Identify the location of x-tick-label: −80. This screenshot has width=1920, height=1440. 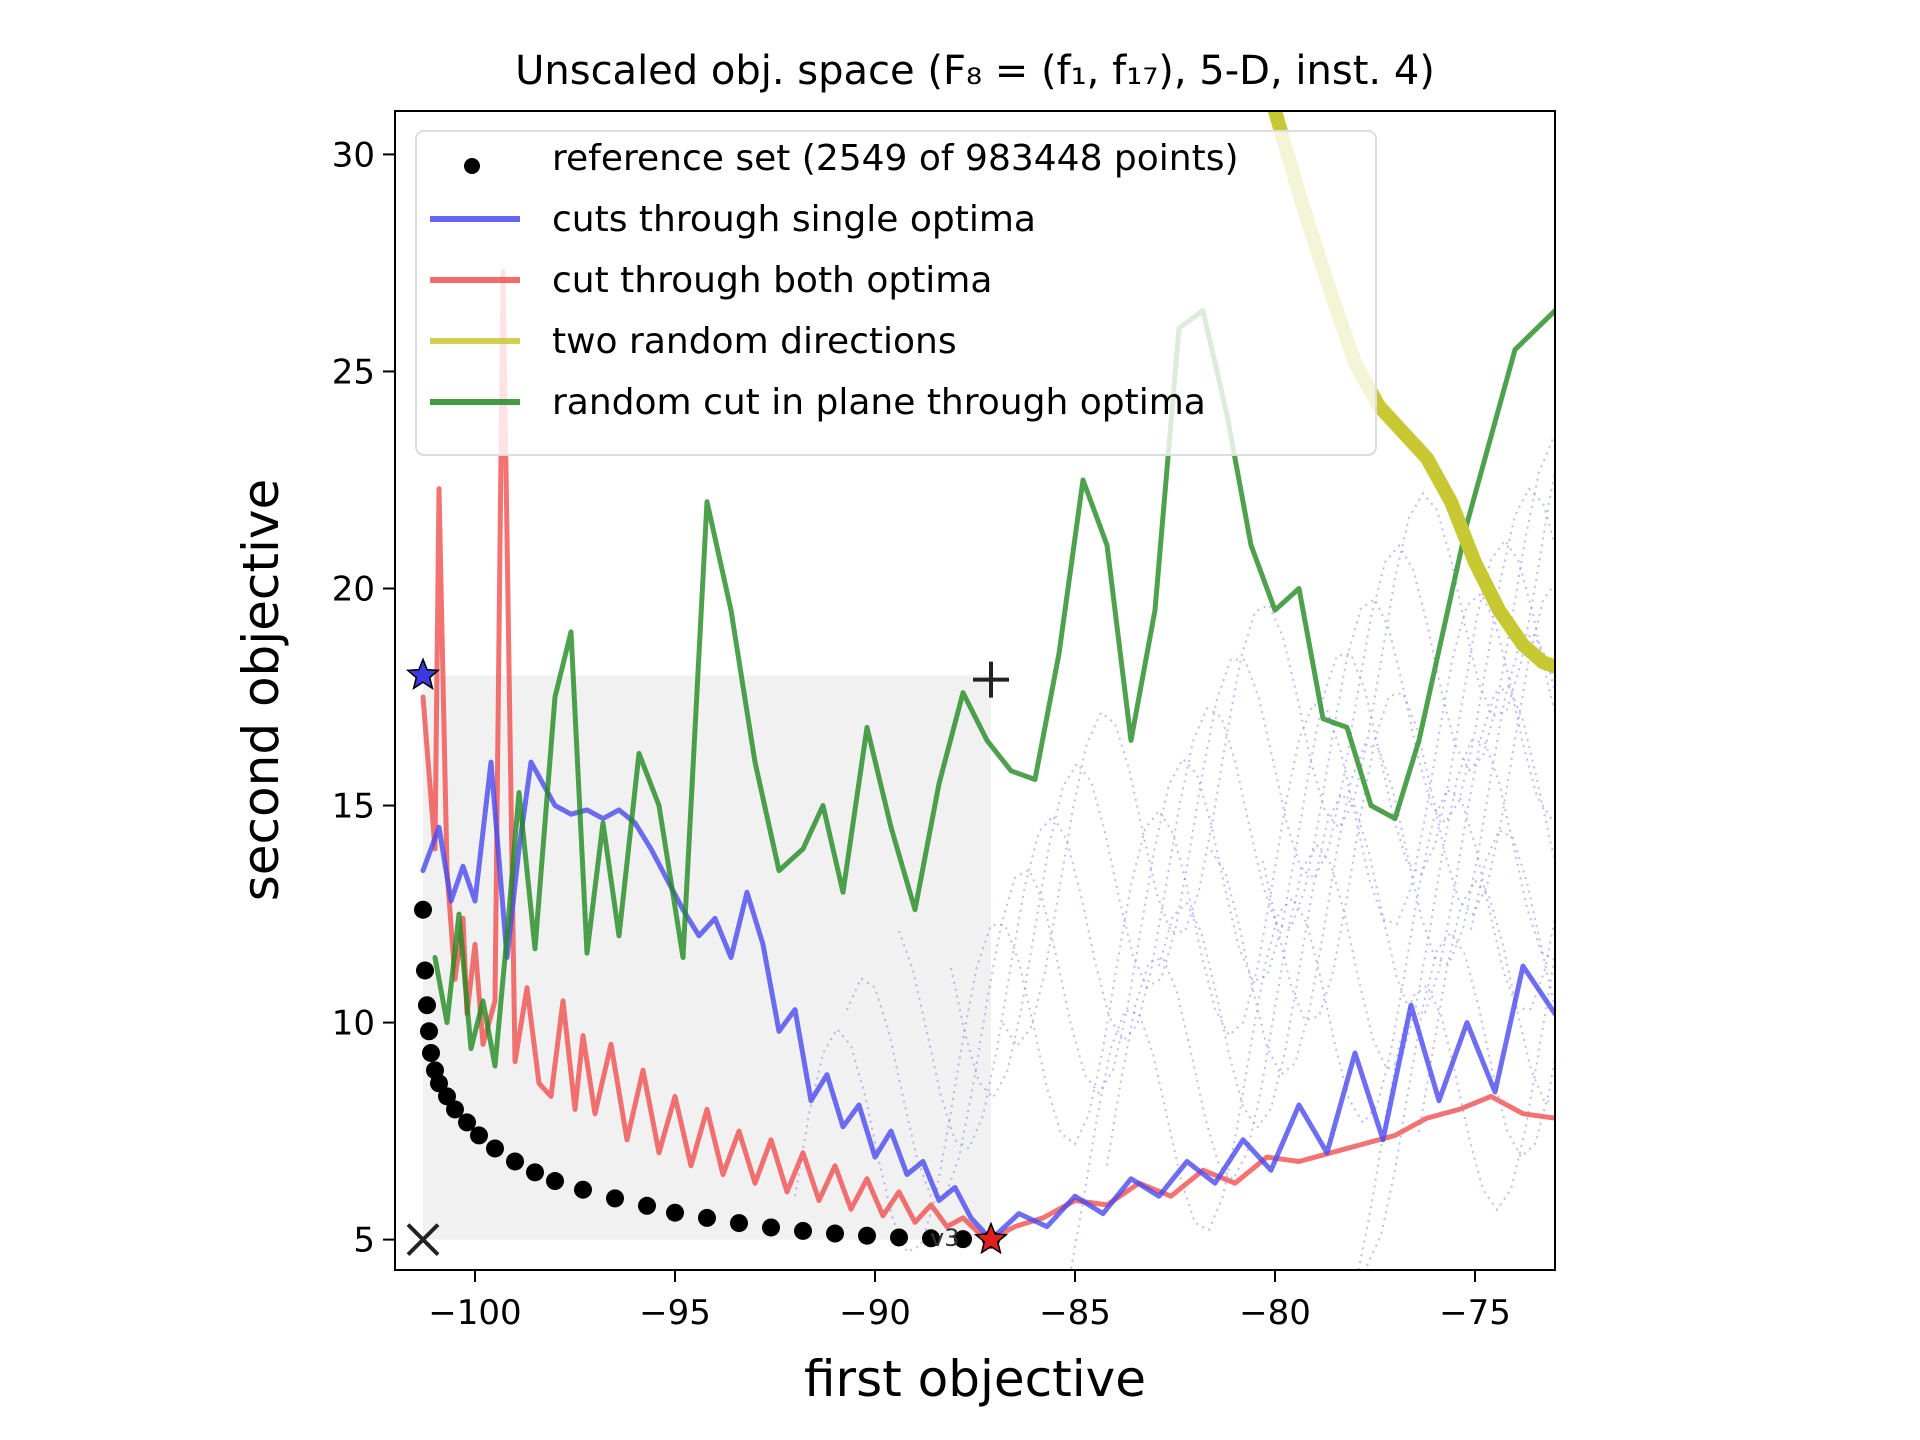
(1275, 1313).